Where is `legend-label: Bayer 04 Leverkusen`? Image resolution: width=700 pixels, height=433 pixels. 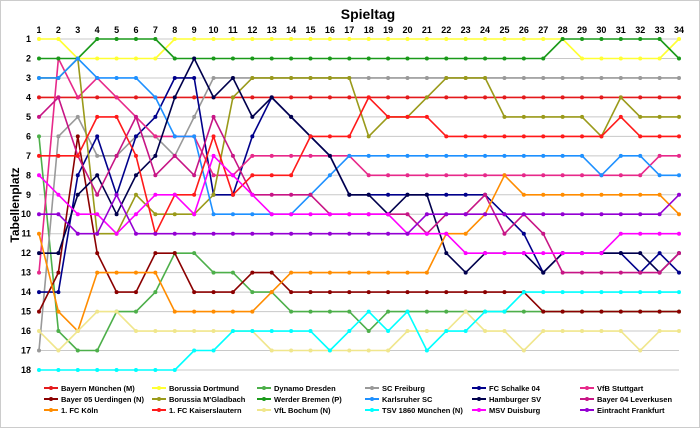
legend-label: Bayer 04 Leverkusen is located at coordinates (634, 399).